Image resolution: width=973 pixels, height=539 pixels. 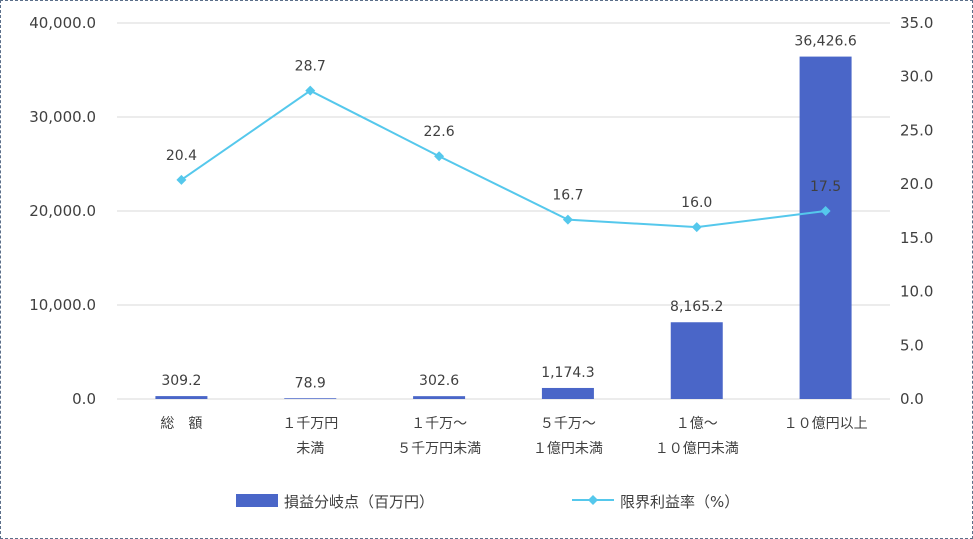 What do you see at coordinates (916, 292) in the screenshot?
I see `y-right-tick-label: 10.0` at bounding box center [916, 292].